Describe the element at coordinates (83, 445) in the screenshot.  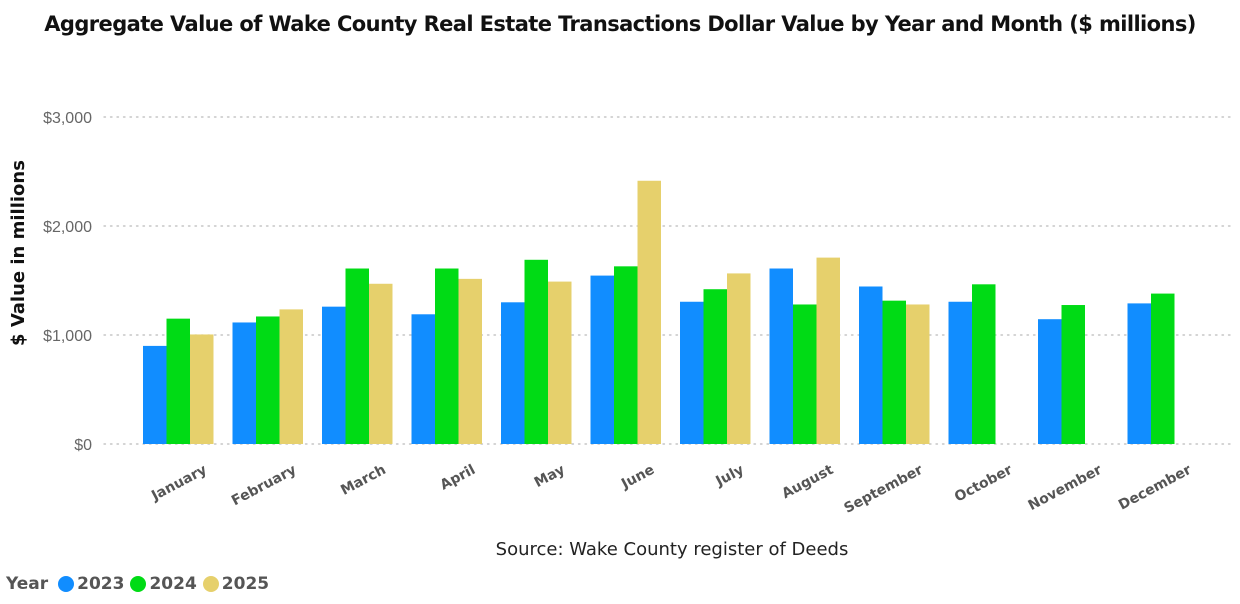
I see `y-tick-label: $0` at that location.